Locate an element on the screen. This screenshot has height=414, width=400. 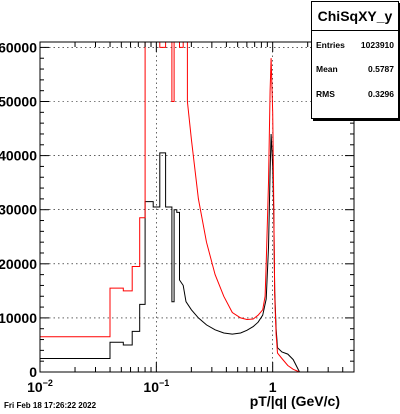
y-tick-label: 0 is located at coordinates (33, 372).